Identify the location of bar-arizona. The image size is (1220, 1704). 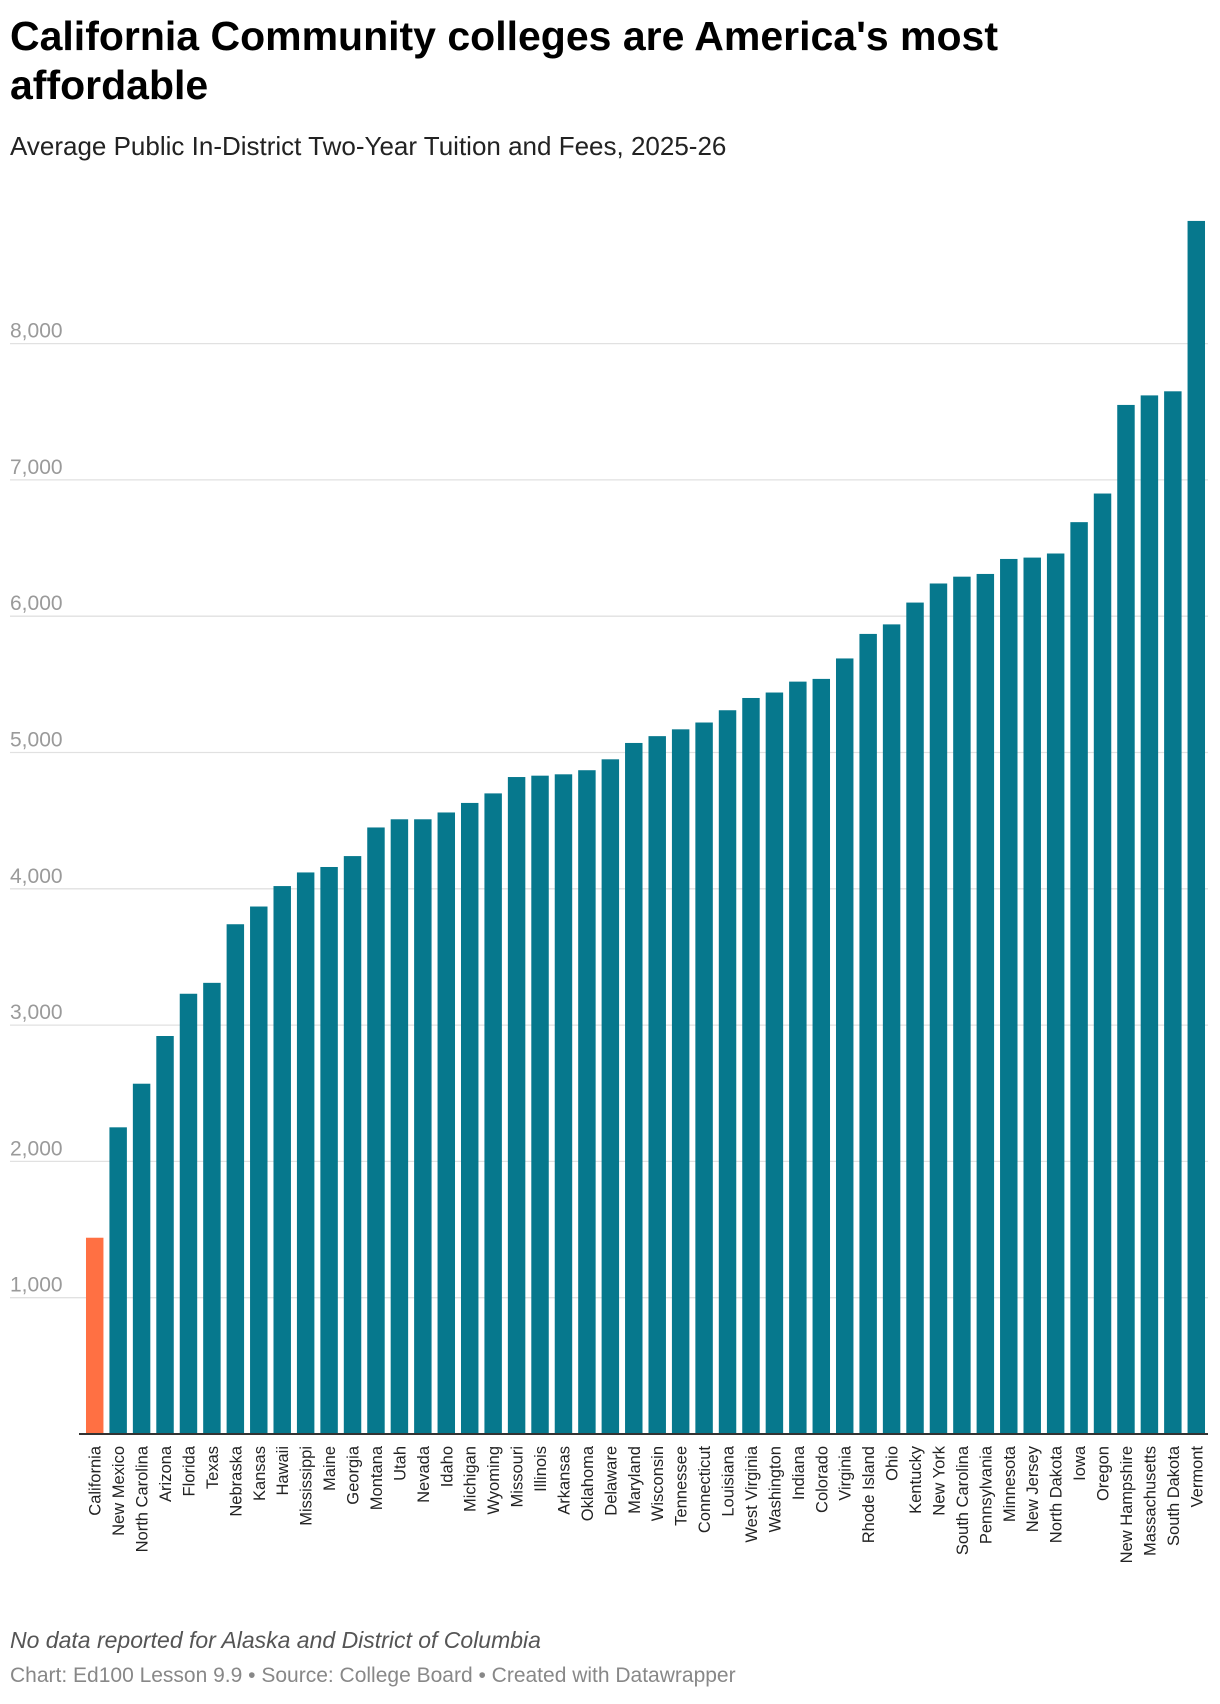
(165, 1235).